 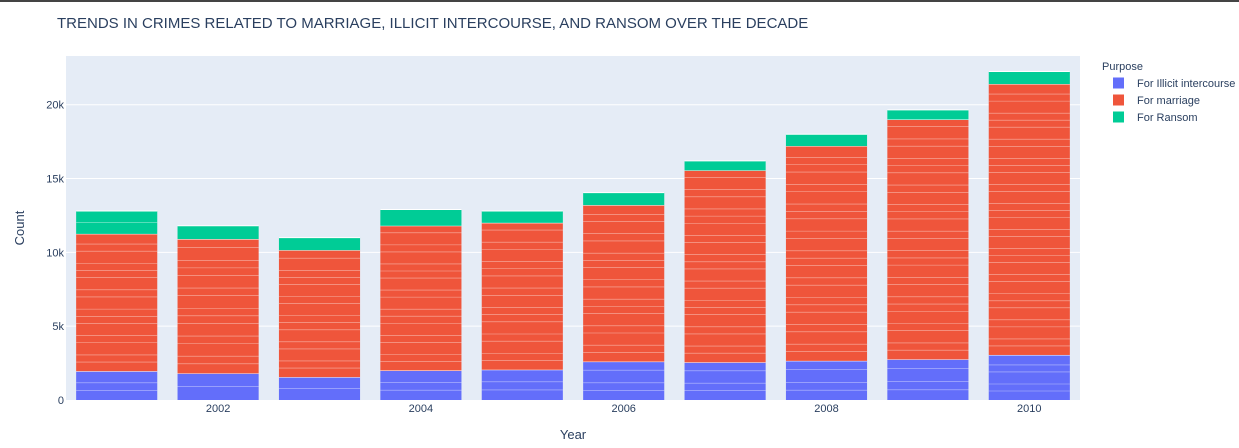 I want to click on y-tick-label: 0, so click(x=61, y=401).